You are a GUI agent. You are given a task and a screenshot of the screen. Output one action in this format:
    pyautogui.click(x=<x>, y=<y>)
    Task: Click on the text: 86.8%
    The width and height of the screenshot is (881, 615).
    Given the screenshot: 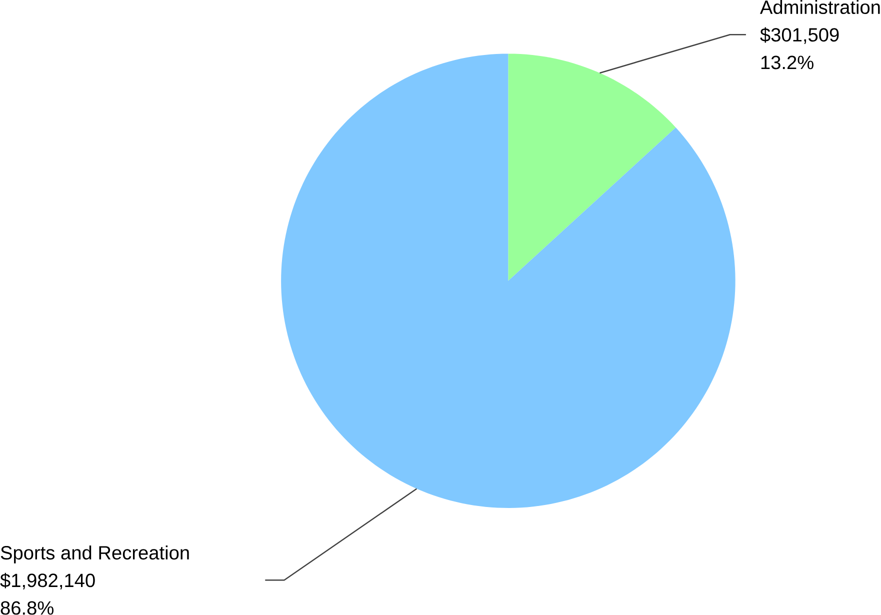 What is the action you would take?
    pyautogui.click(x=27, y=608)
    